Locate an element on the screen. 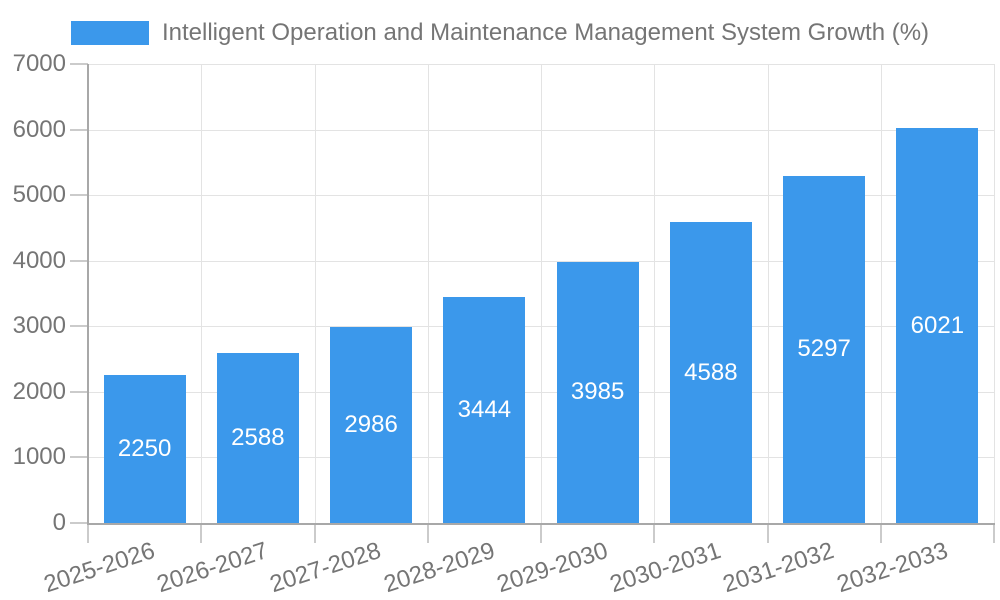 The height and width of the screenshot is (600, 1000). x-axis-label: 2025-2026 is located at coordinates (99, 568).